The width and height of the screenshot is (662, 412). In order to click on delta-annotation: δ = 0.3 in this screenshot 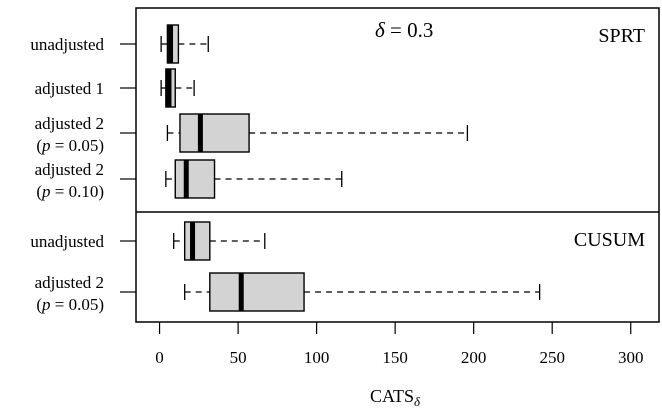, I will do `click(404, 30)`.